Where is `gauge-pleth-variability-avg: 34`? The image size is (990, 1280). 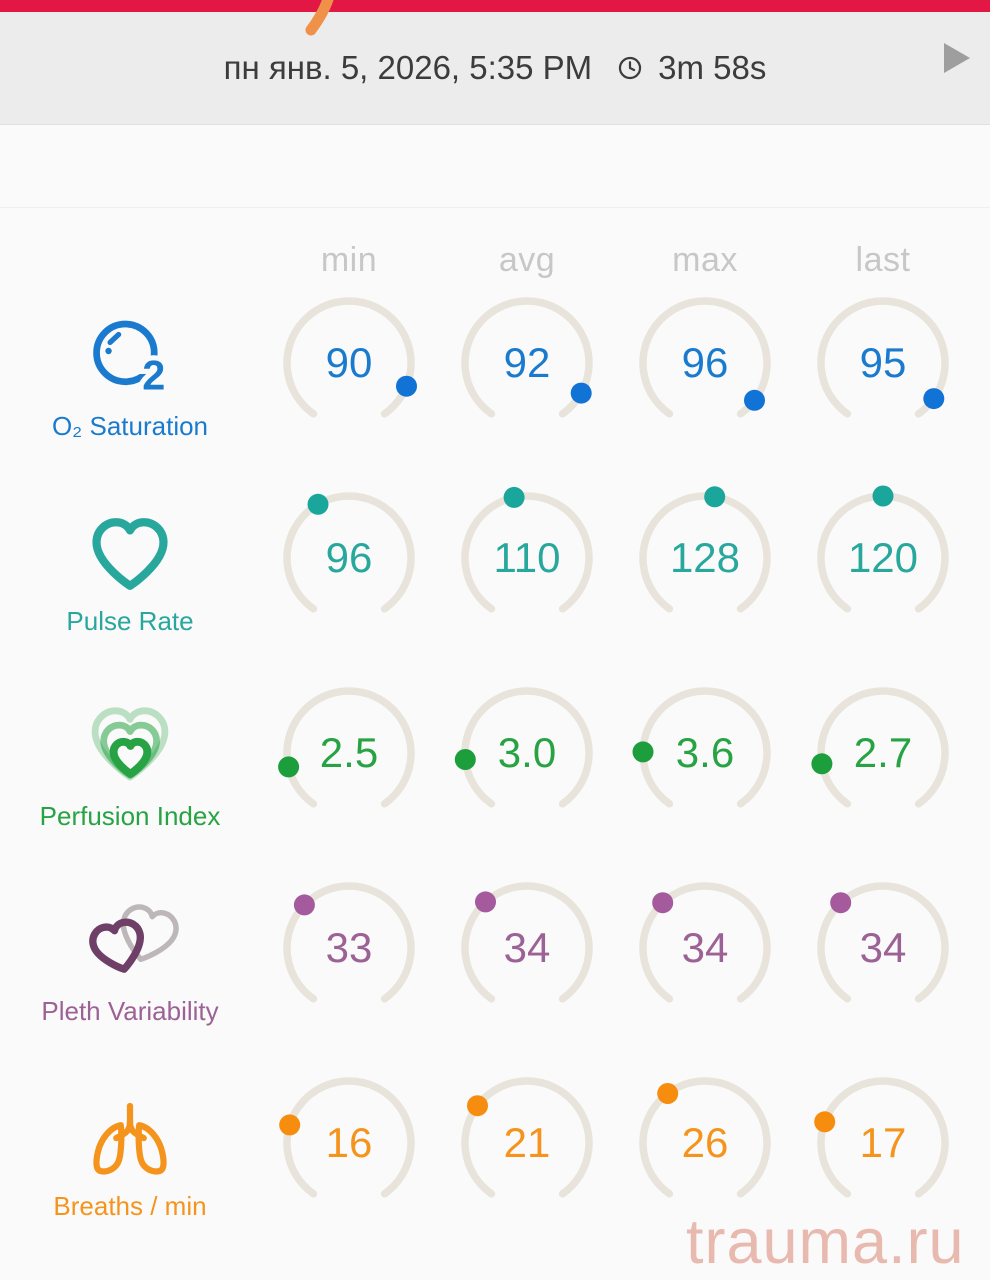
gauge-pleth-variability-avg: 34 is located at coordinates (527, 979).